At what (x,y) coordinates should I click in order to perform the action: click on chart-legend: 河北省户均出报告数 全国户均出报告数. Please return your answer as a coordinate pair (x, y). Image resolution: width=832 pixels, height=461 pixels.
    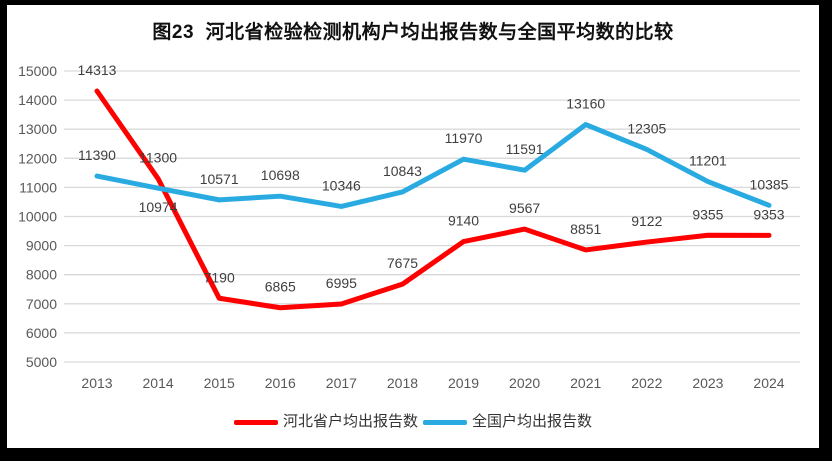
    Looking at the image, I should click on (413, 422).